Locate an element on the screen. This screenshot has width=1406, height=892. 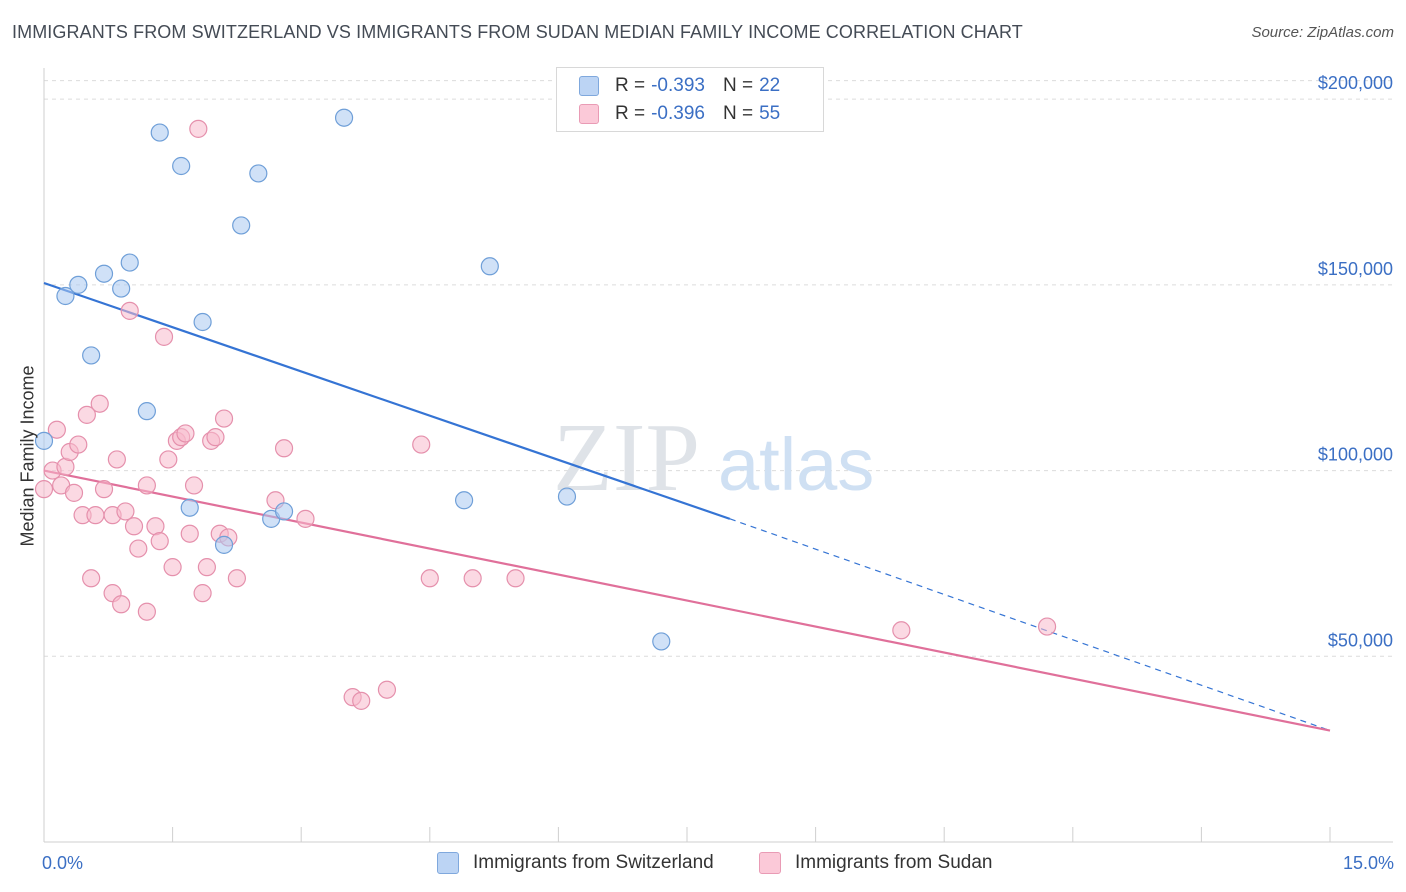
legend-r-value: -0.393 is located at coordinates (678, 85).